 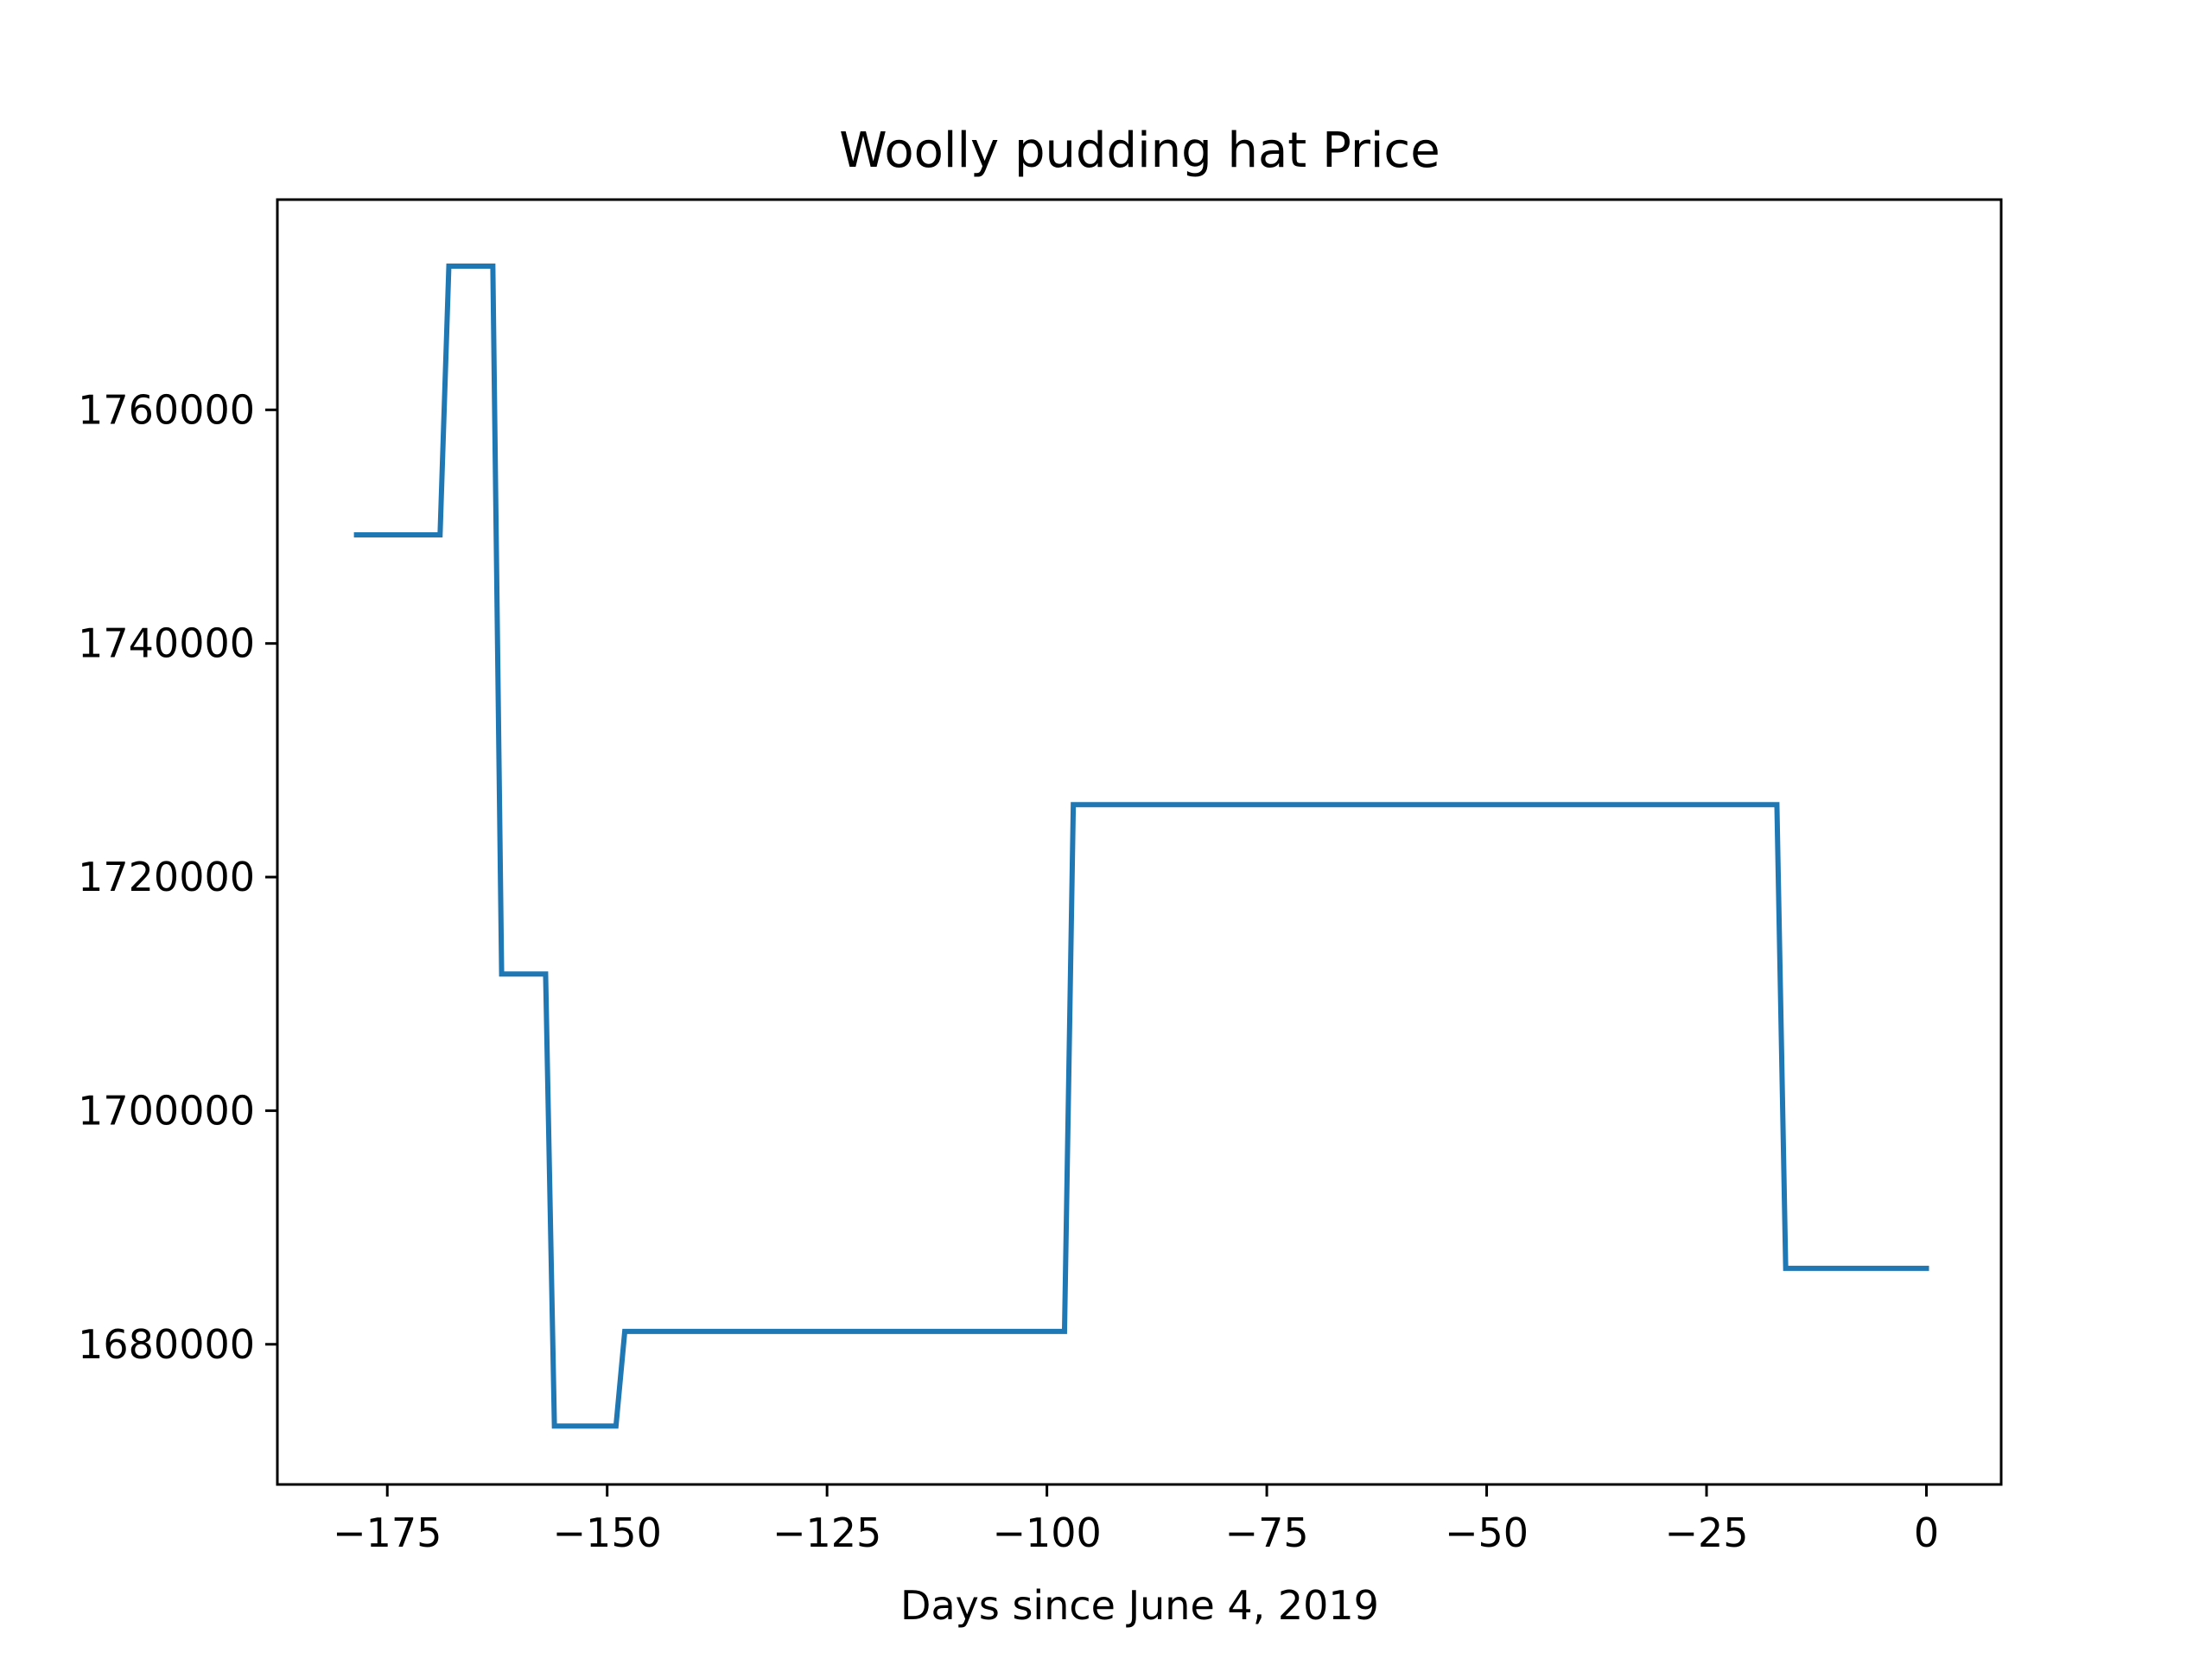 I want to click on x-axis: −175 −150 −125 −100 −75 −50 −25 0, so click(x=1136, y=1520).